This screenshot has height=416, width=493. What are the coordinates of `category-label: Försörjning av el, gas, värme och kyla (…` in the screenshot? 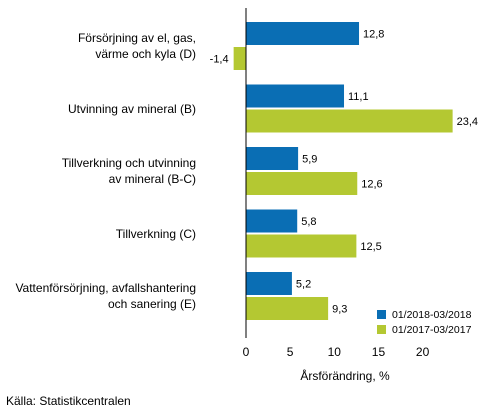 It's located at (136, 46).